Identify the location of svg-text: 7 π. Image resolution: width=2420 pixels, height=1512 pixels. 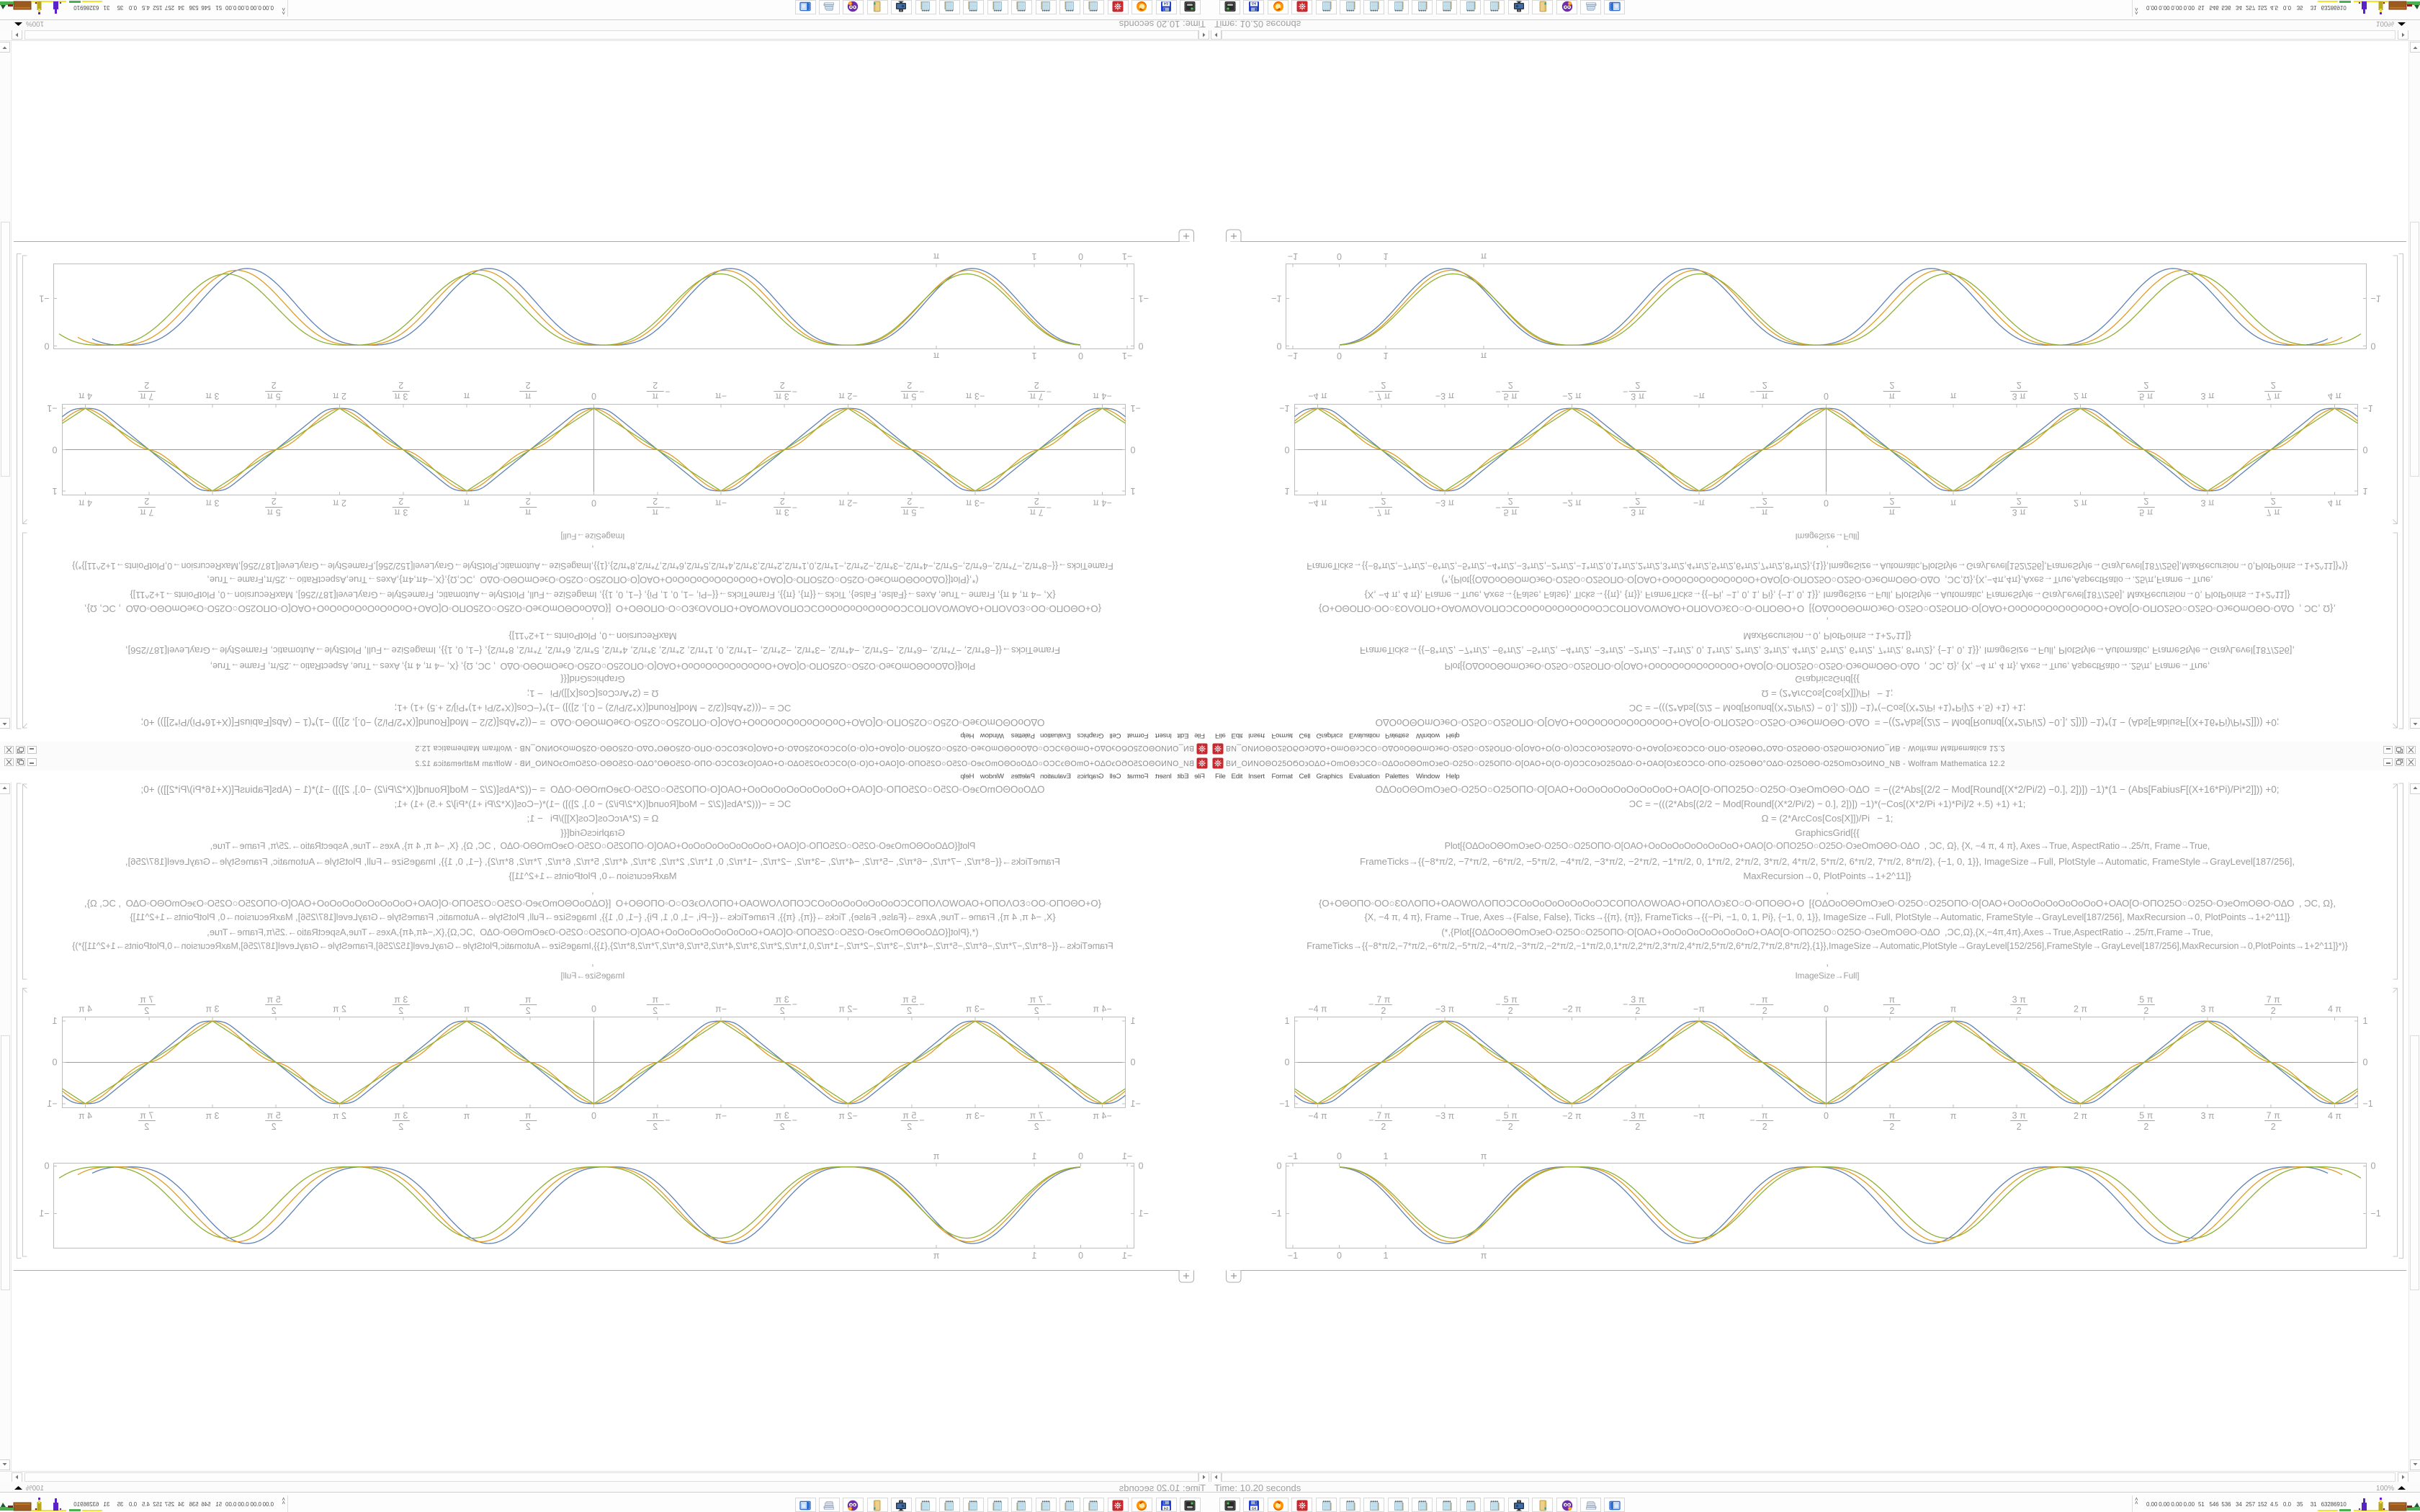
(1383, 1000).